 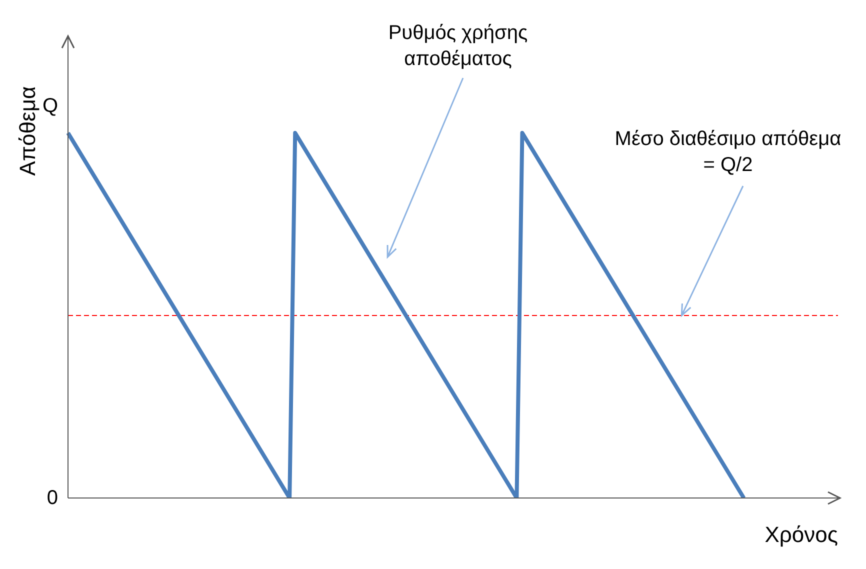 What do you see at coordinates (52, 498) in the screenshot?
I see `text: 0` at bounding box center [52, 498].